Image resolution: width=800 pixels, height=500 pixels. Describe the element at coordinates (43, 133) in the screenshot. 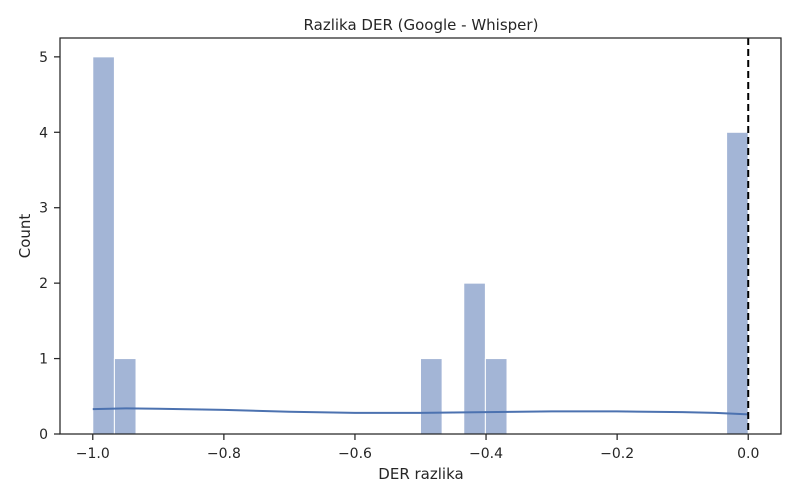

I see `y-tick-label: 4` at that location.